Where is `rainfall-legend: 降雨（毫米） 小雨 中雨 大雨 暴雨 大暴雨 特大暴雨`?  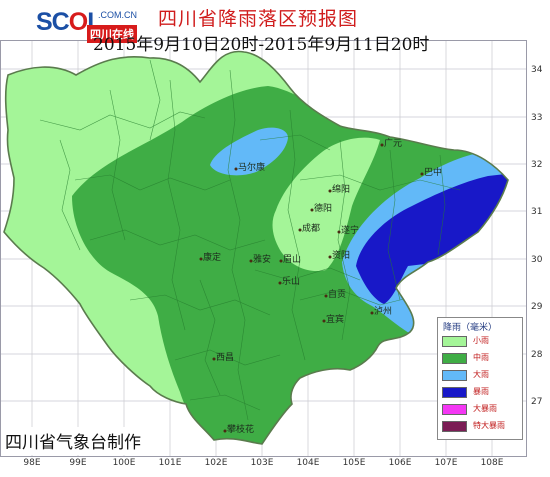 rainfall-legend: 降雨（毫米） 小雨 中雨 大雨 暴雨 大暴雨 特大暴雨 is located at coordinates (480, 378).